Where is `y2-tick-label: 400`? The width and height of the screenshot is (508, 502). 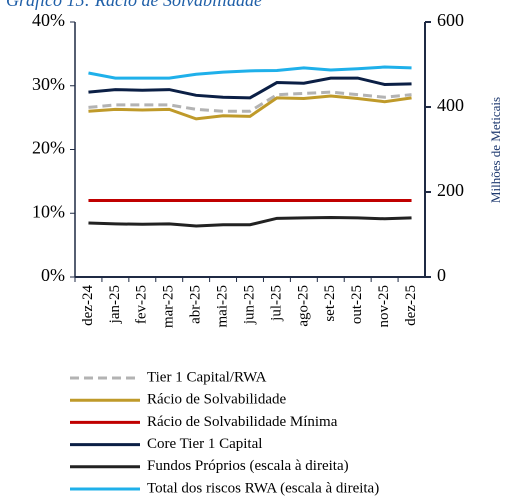
y2-tick-label: 400 is located at coordinates (450, 105).